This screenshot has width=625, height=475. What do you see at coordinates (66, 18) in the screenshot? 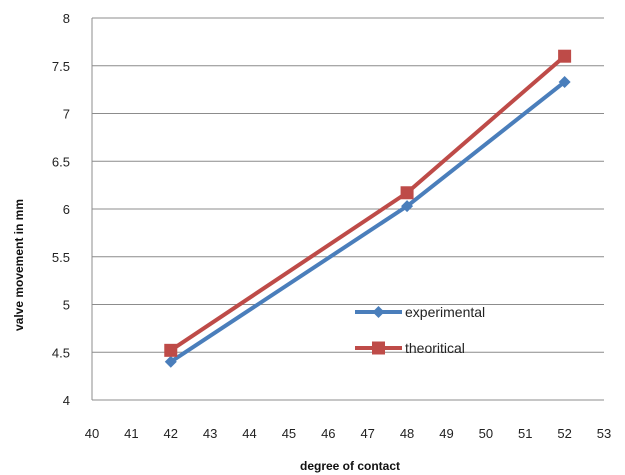
I see `y-tick-label: 8` at bounding box center [66, 18].